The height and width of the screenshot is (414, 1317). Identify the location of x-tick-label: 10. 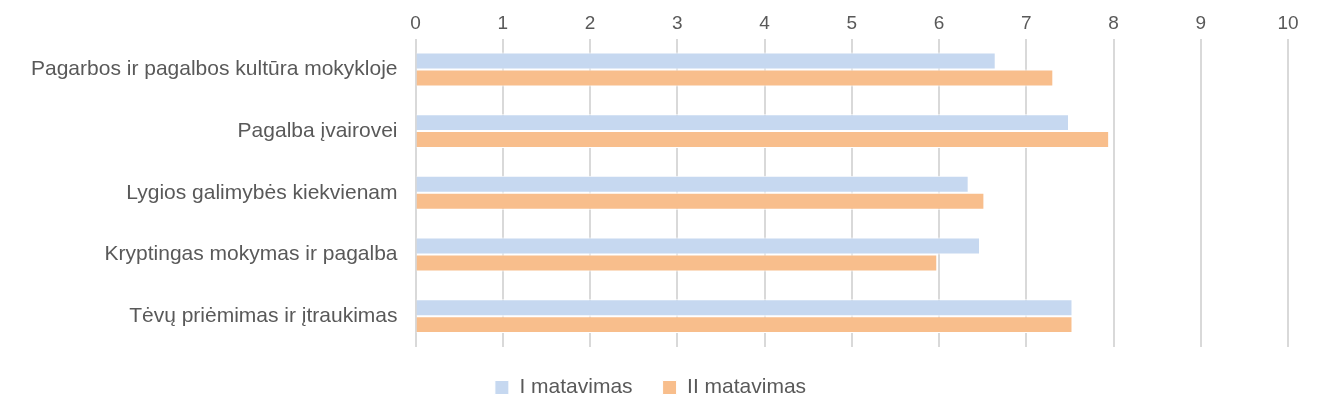
(1288, 23).